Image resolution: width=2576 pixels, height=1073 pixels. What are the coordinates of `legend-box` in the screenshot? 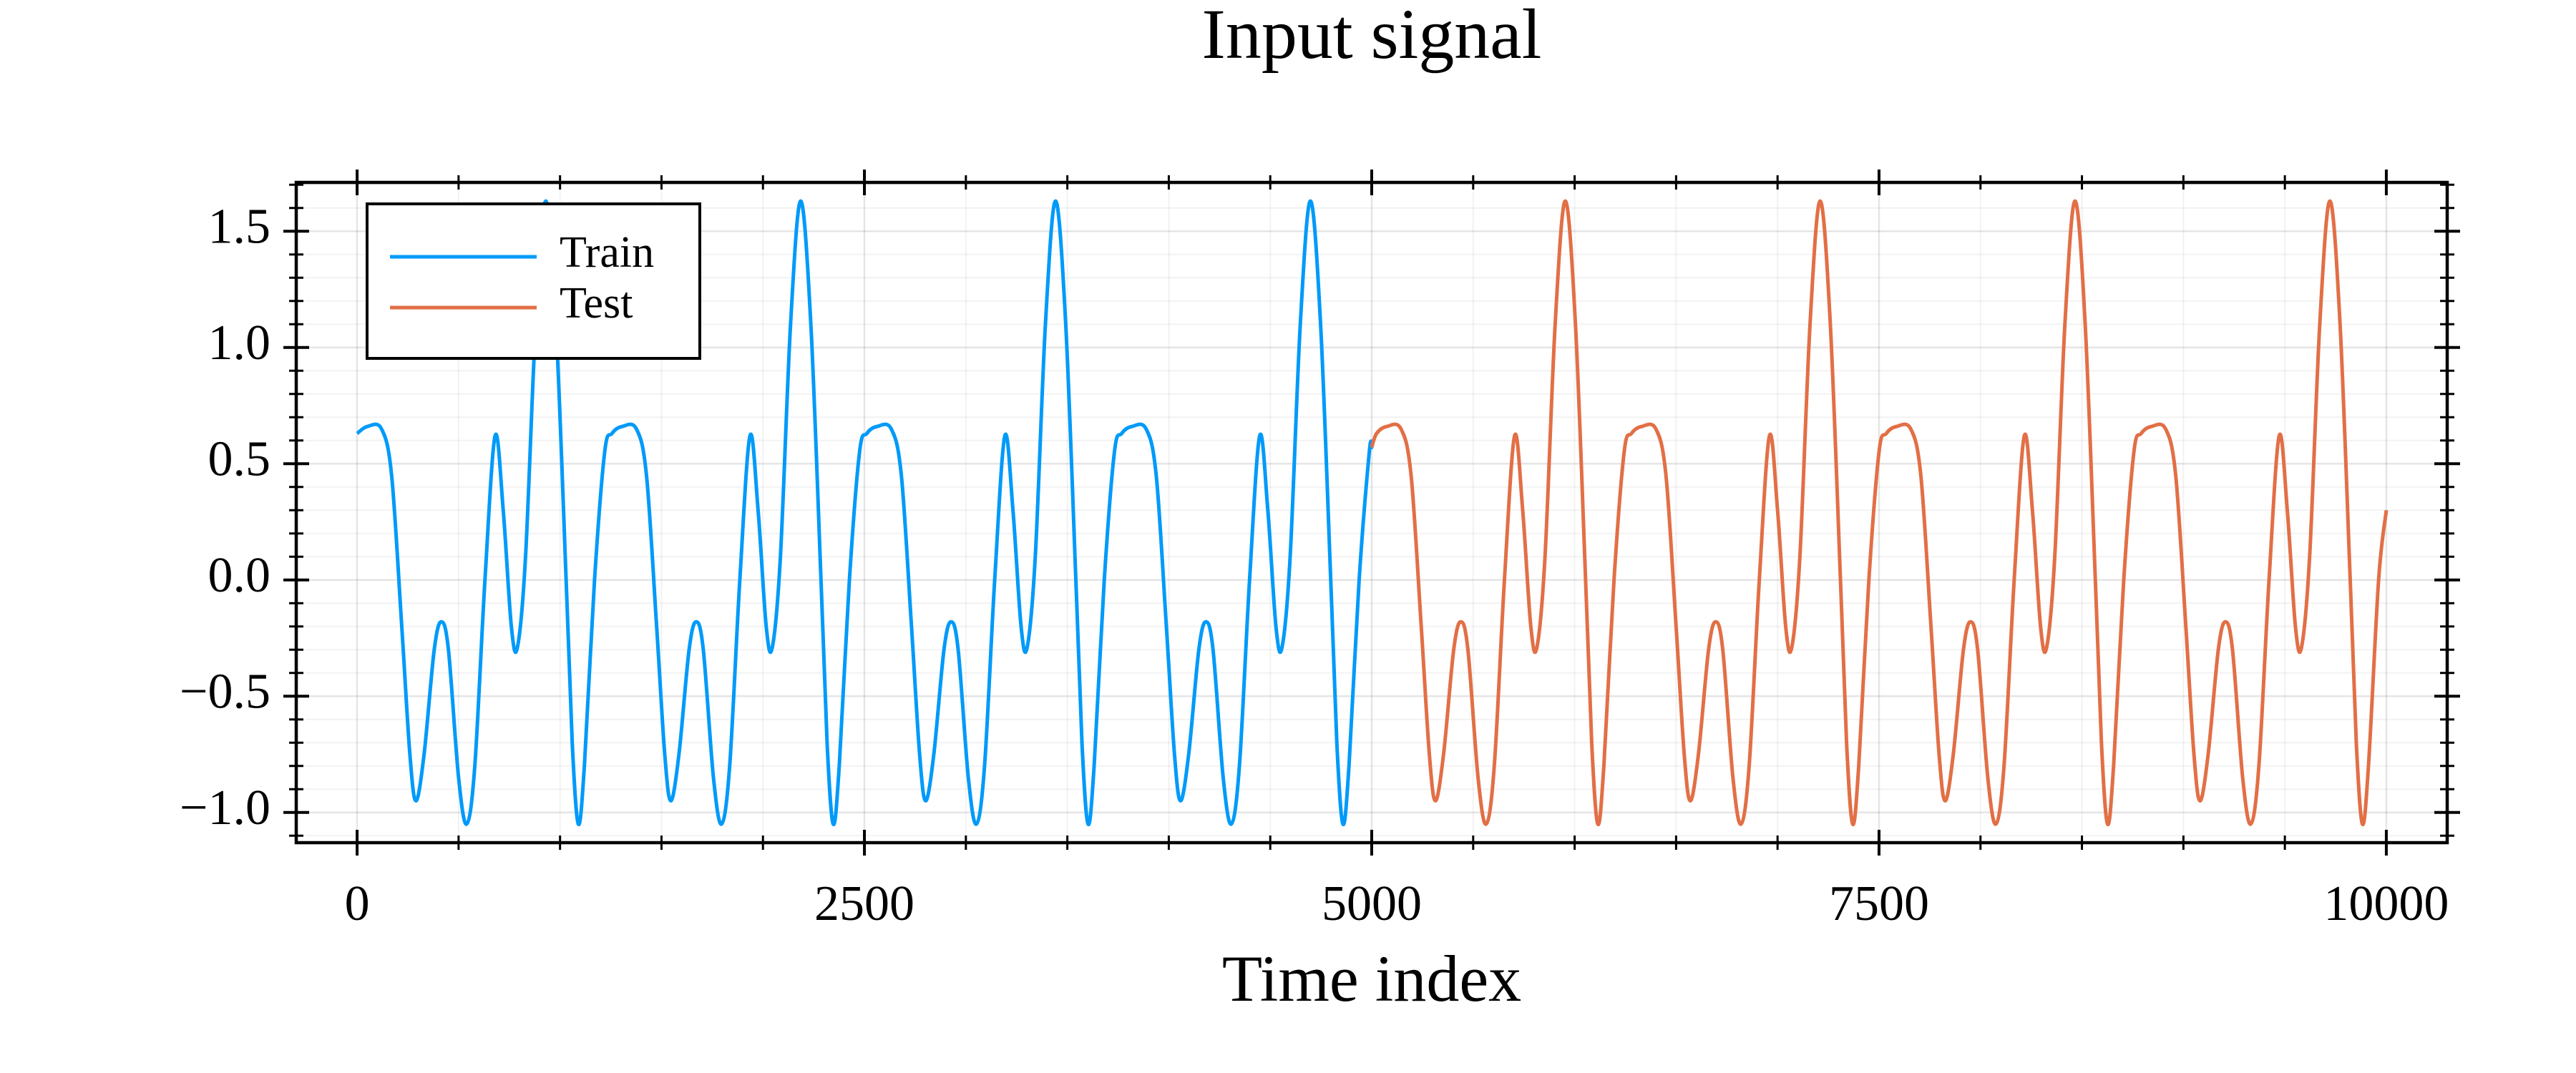 It's located at (533, 281).